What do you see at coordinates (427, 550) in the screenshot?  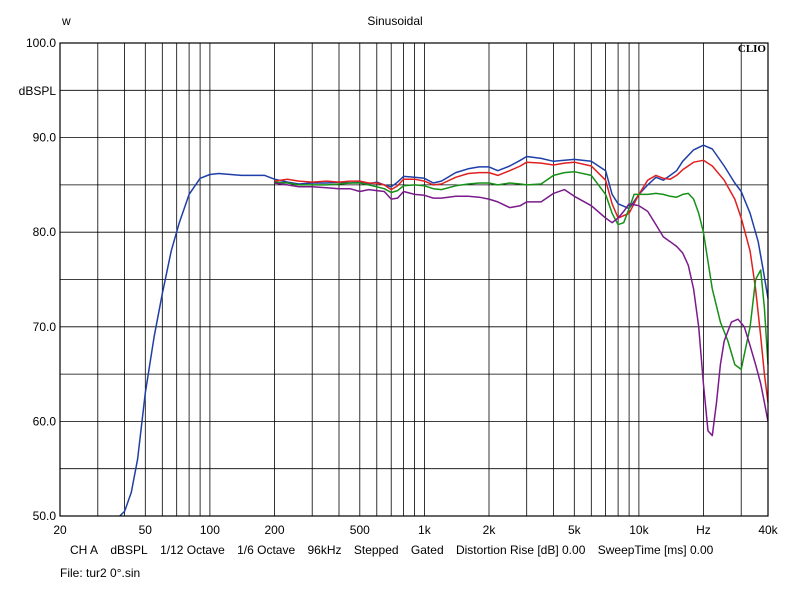 I see `gating-label: Gated` at bounding box center [427, 550].